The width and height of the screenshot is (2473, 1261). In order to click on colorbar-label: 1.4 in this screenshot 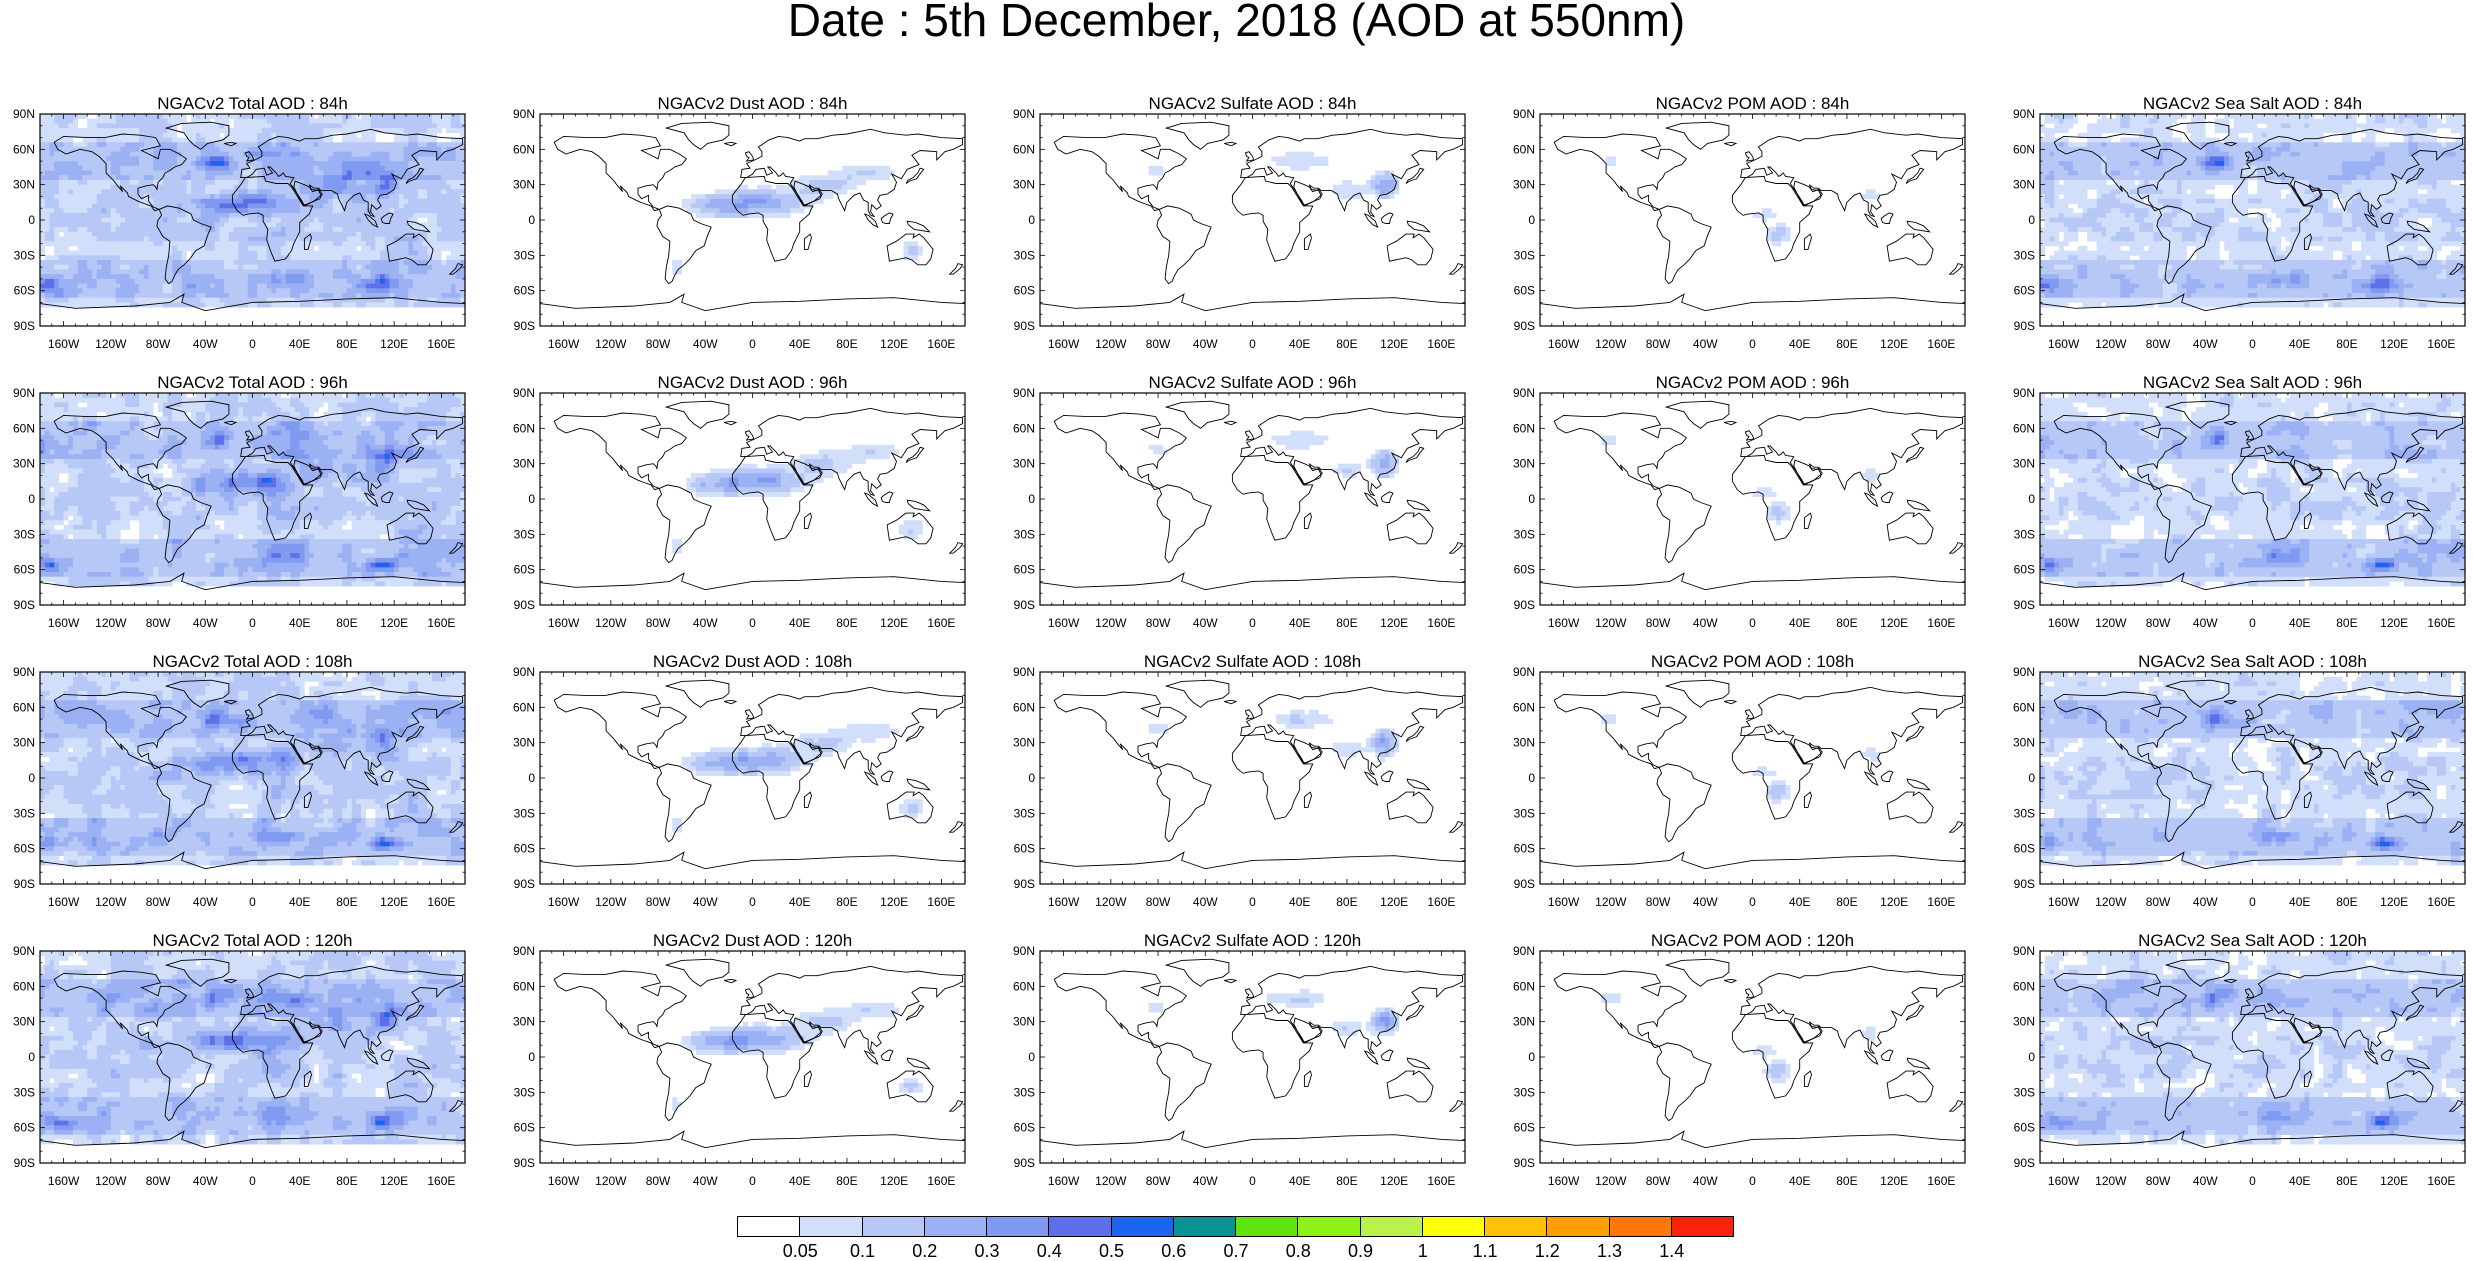, I will do `click(1671, 1251)`.